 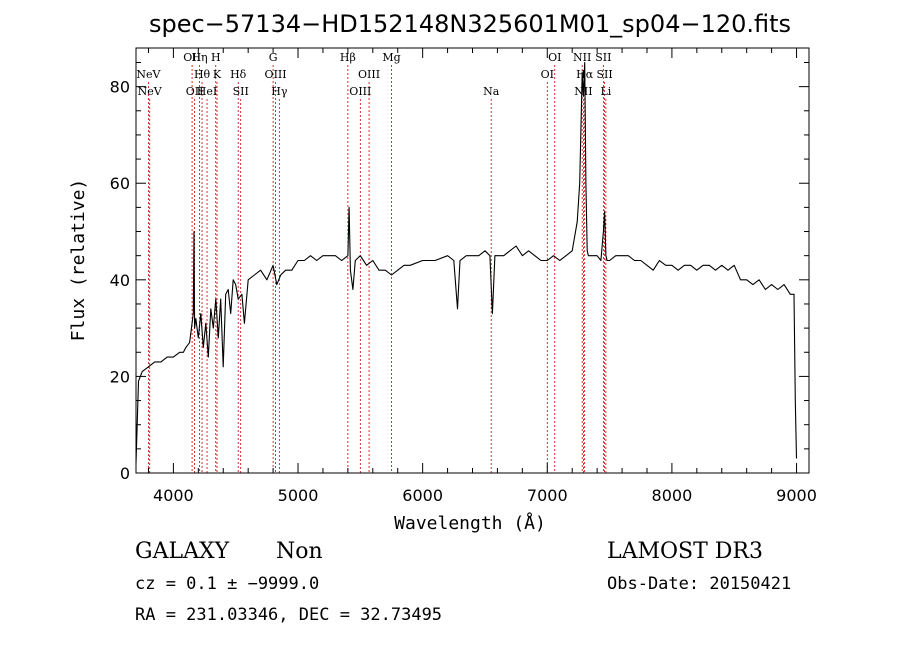 I want to click on spectral-line-label: HeI, so click(x=207, y=91).